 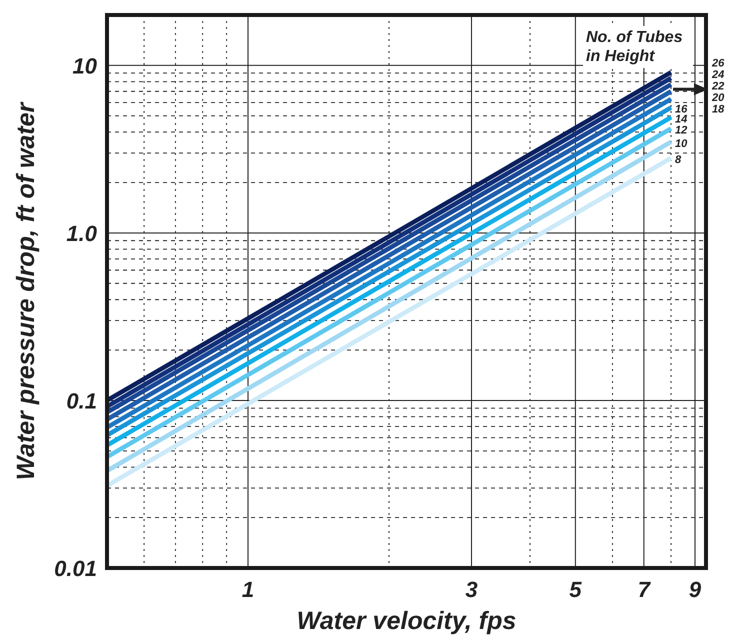 I want to click on y-axis-title: Water pressure drop, ft of water, so click(x=26, y=291).